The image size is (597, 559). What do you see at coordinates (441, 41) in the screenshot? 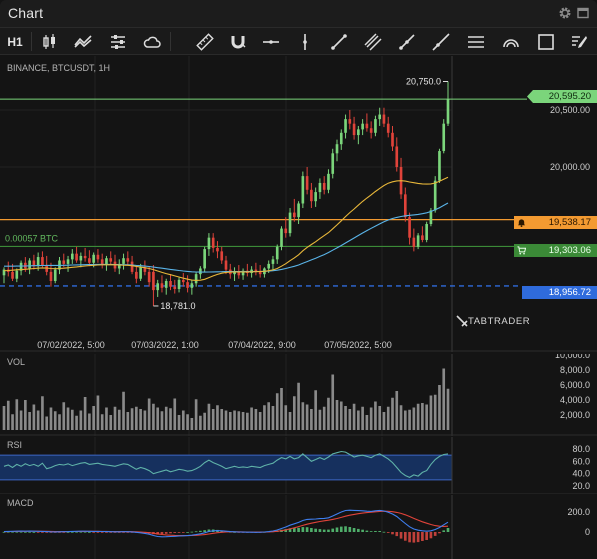
I see `extended-line-icon` at bounding box center [441, 41].